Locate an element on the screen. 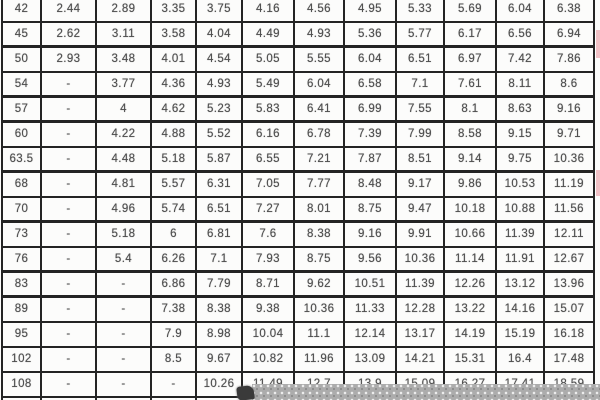  table-cell: 11.91 is located at coordinates (520, 259).